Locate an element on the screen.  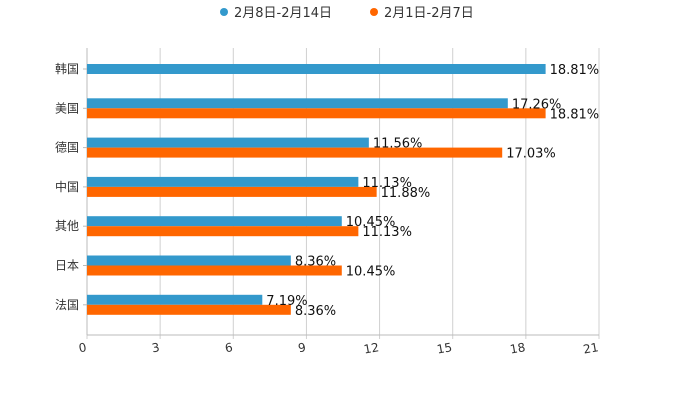
category-label-3: 中国 is located at coordinates (67, 186).